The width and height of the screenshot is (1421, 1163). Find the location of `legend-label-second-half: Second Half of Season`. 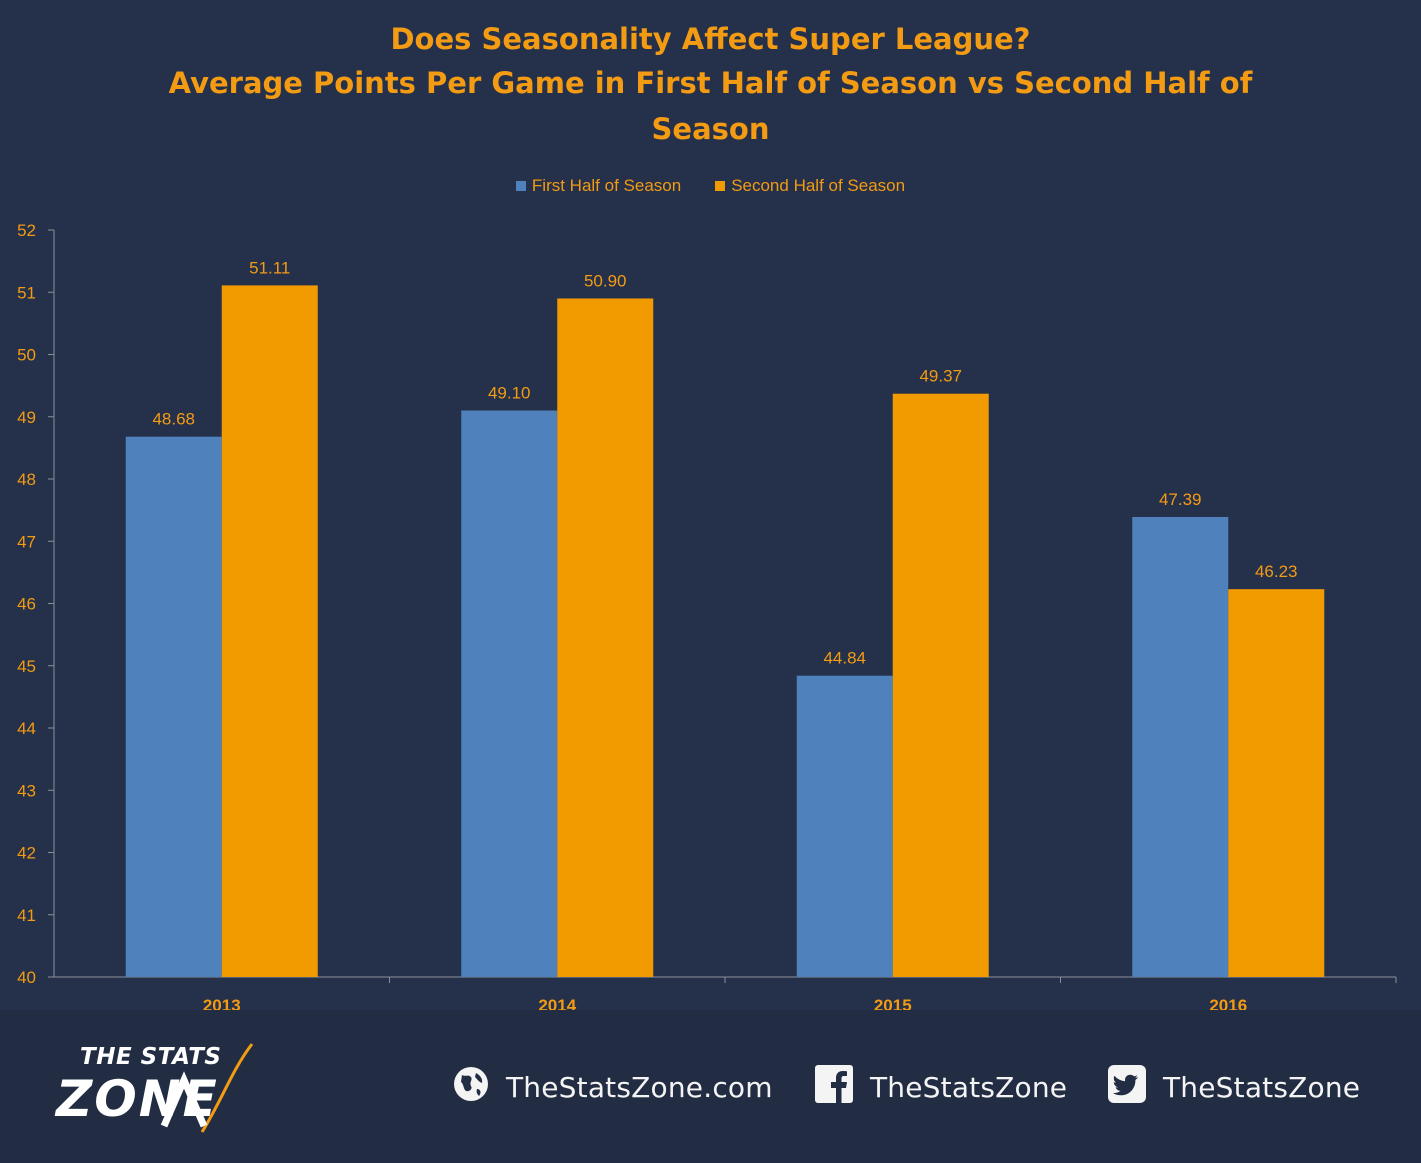

legend-label-second-half: Second Half of Season is located at coordinates (818, 185).